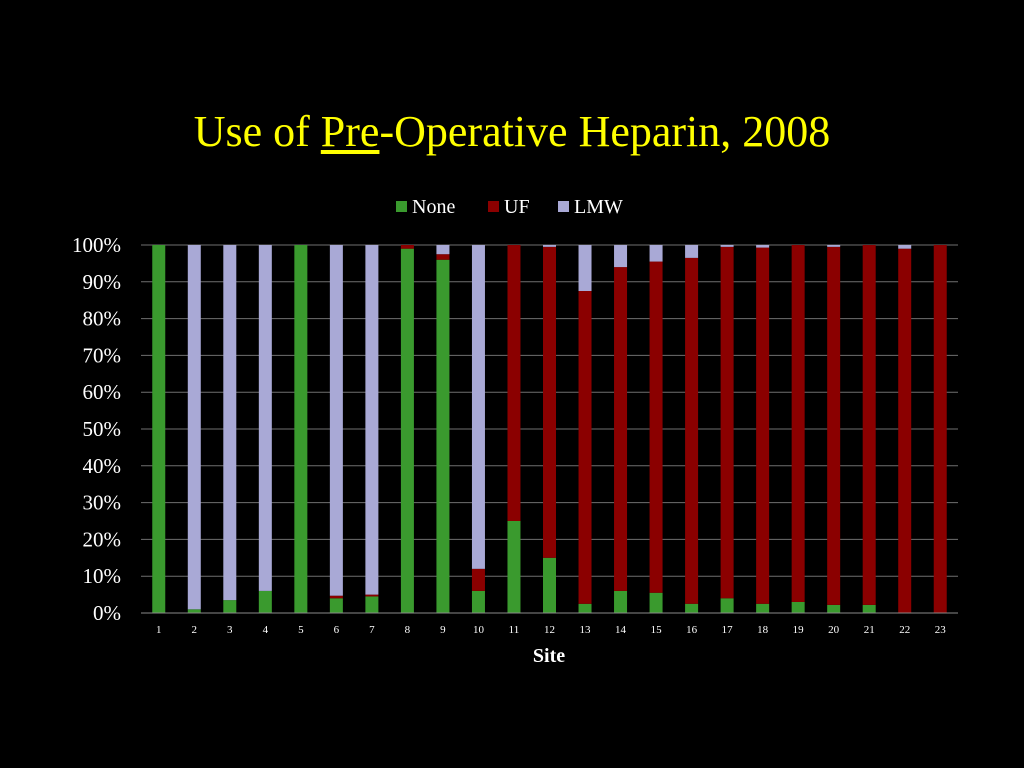  What do you see at coordinates (514, 630) in the screenshot?
I see `x-tick-label: 11` at bounding box center [514, 630].